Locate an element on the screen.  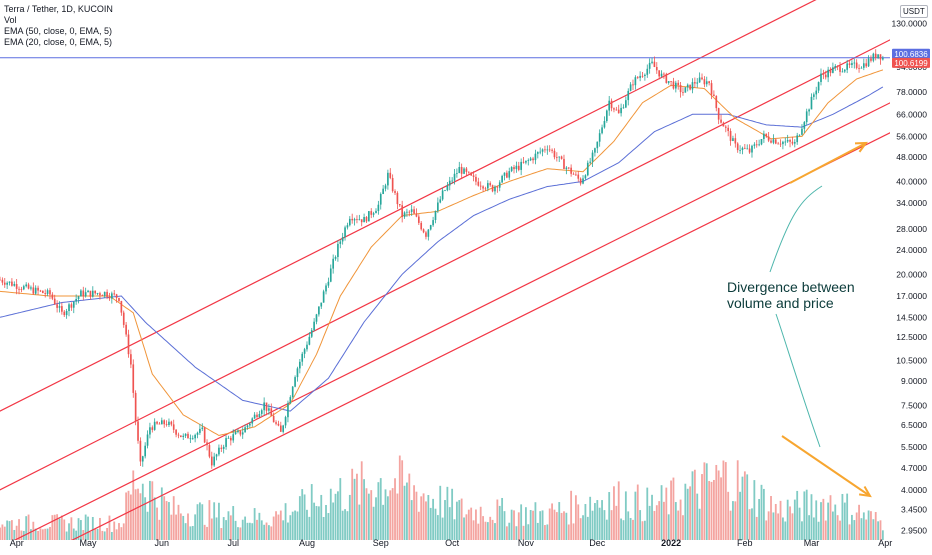
currency-badge: USDT is located at coordinates (914, 11).